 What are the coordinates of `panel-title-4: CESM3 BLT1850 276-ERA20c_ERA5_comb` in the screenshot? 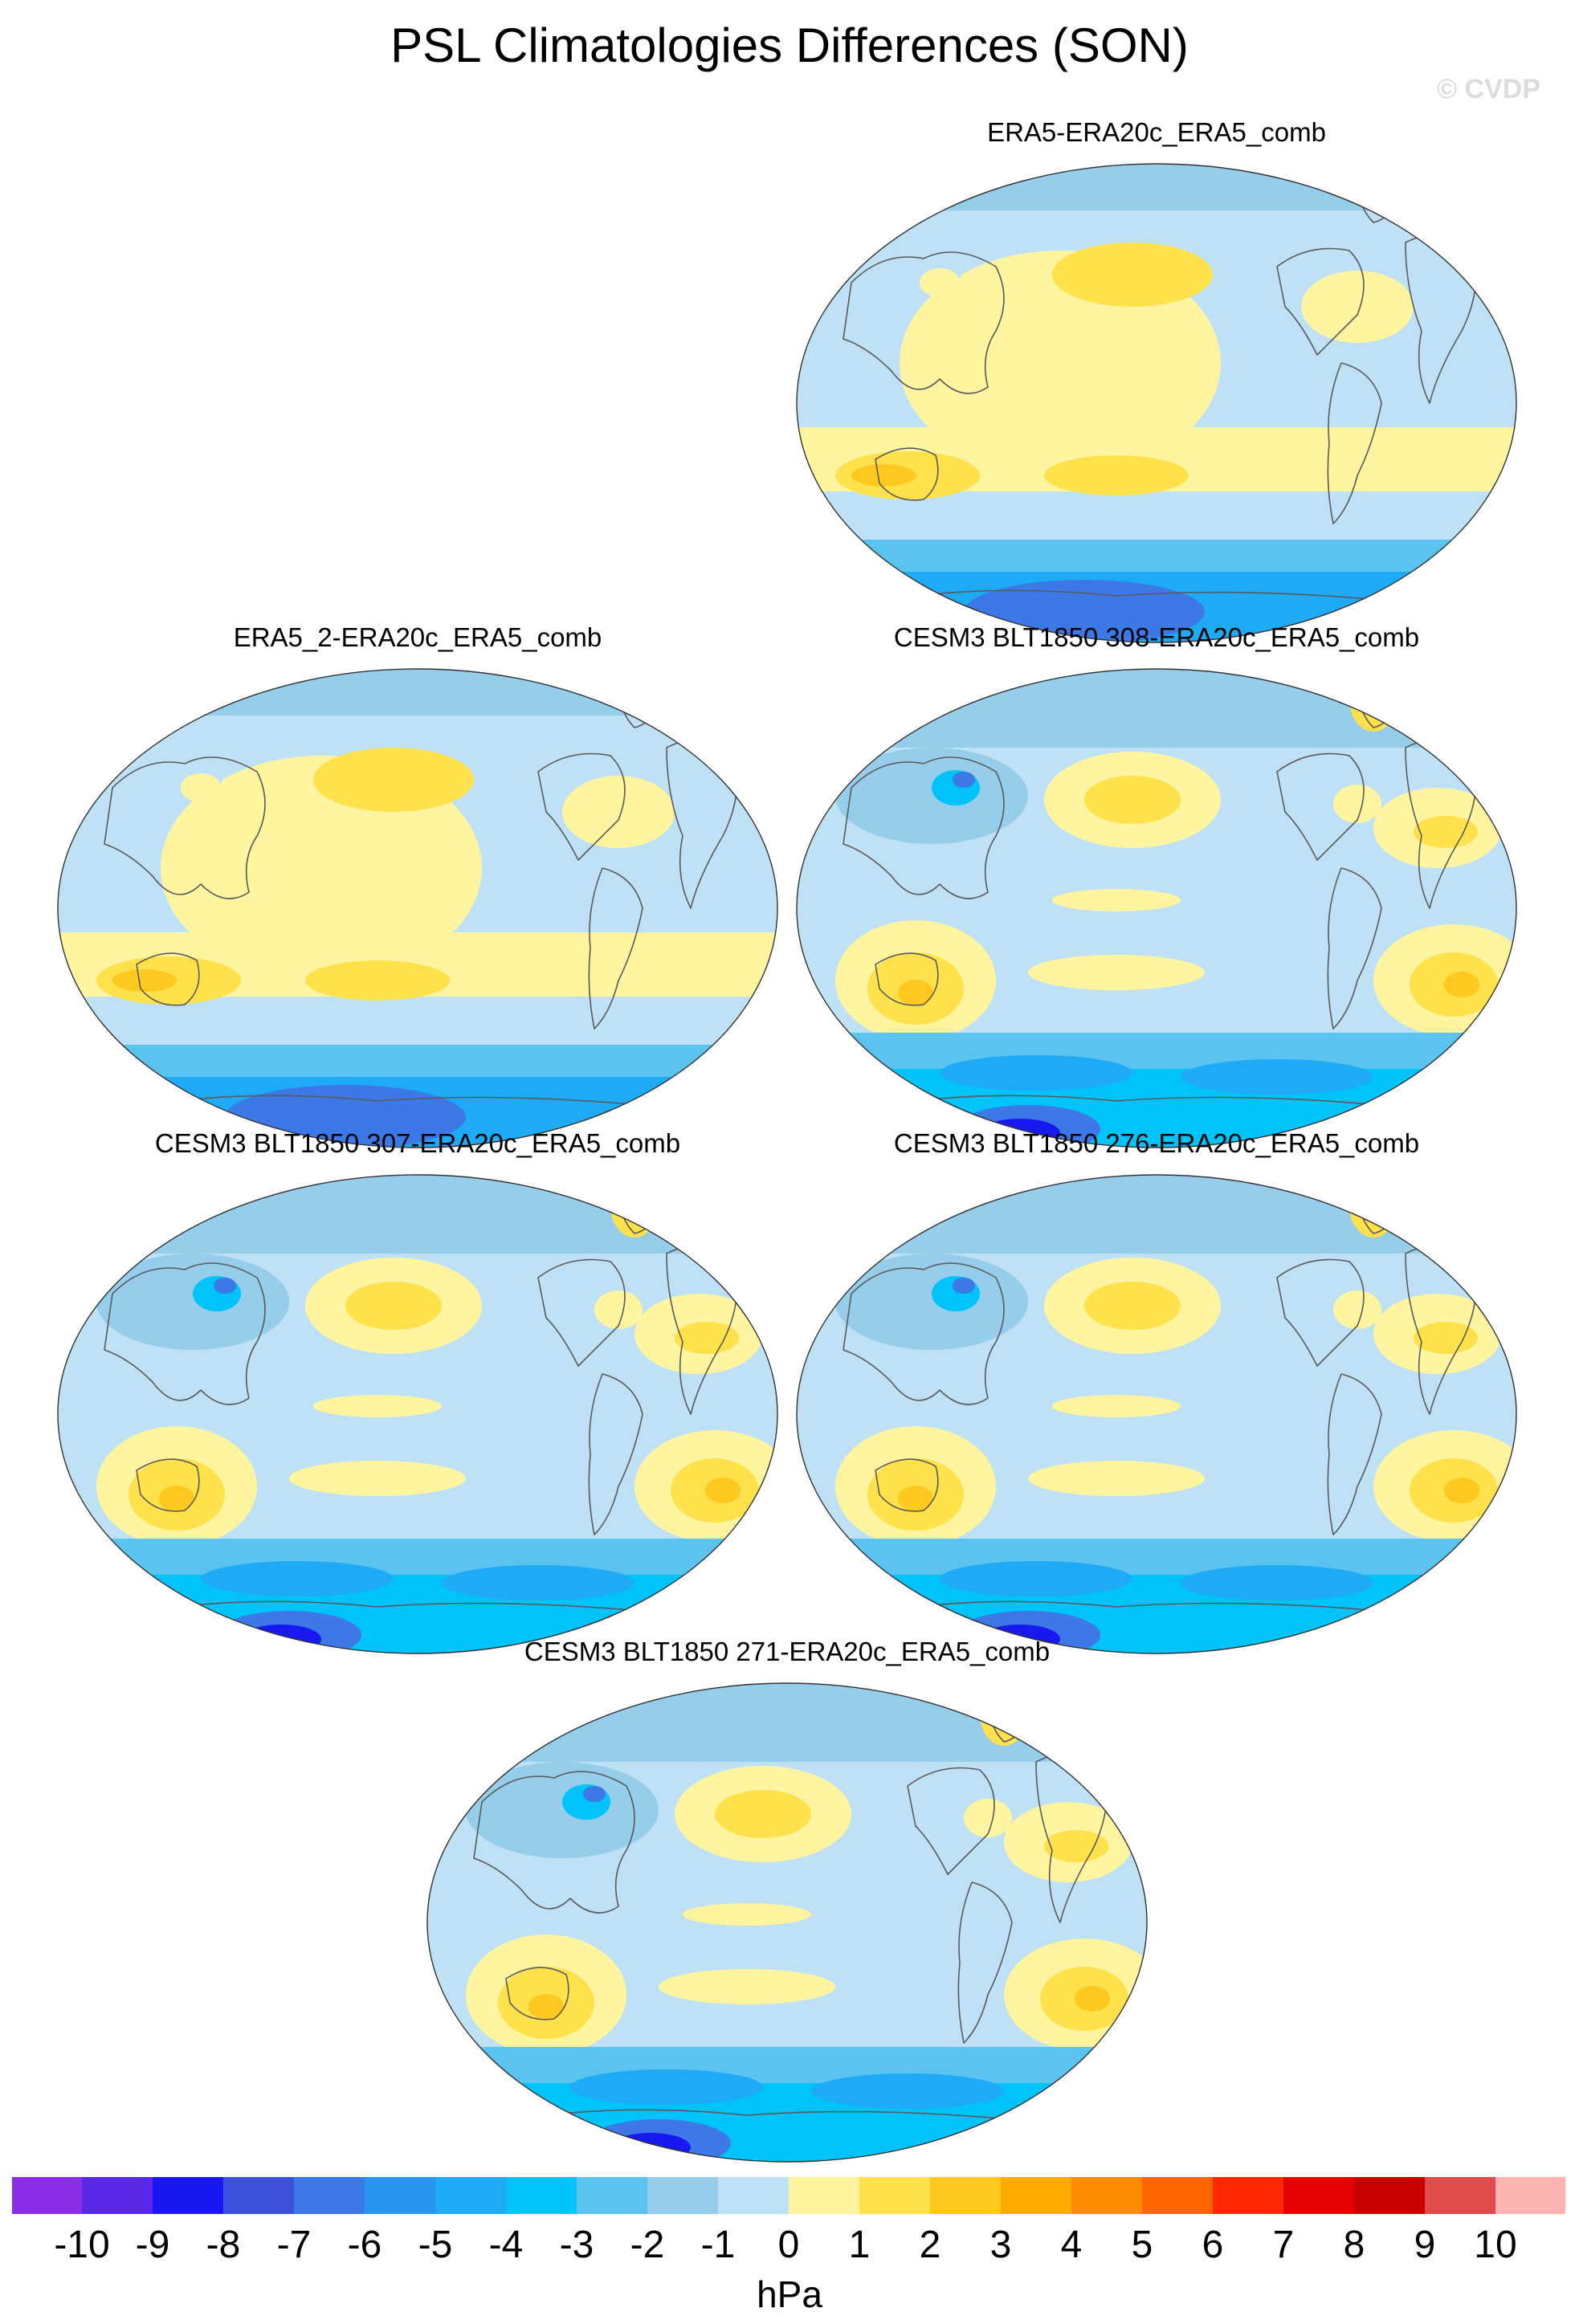 It's located at (1156, 1143).